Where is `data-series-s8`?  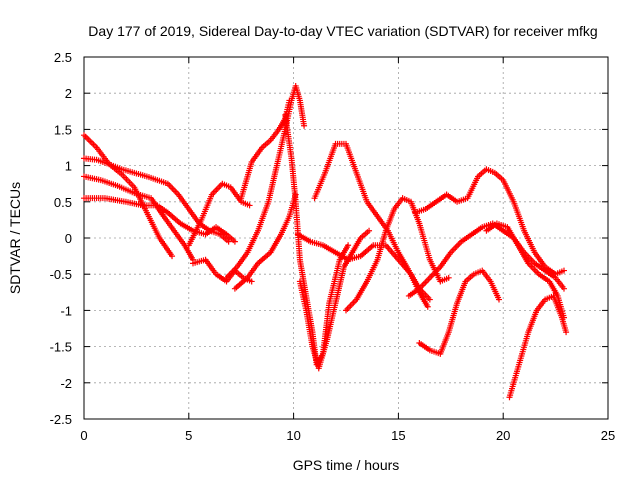 data-series-s8 is located at coordinates (265, 149).